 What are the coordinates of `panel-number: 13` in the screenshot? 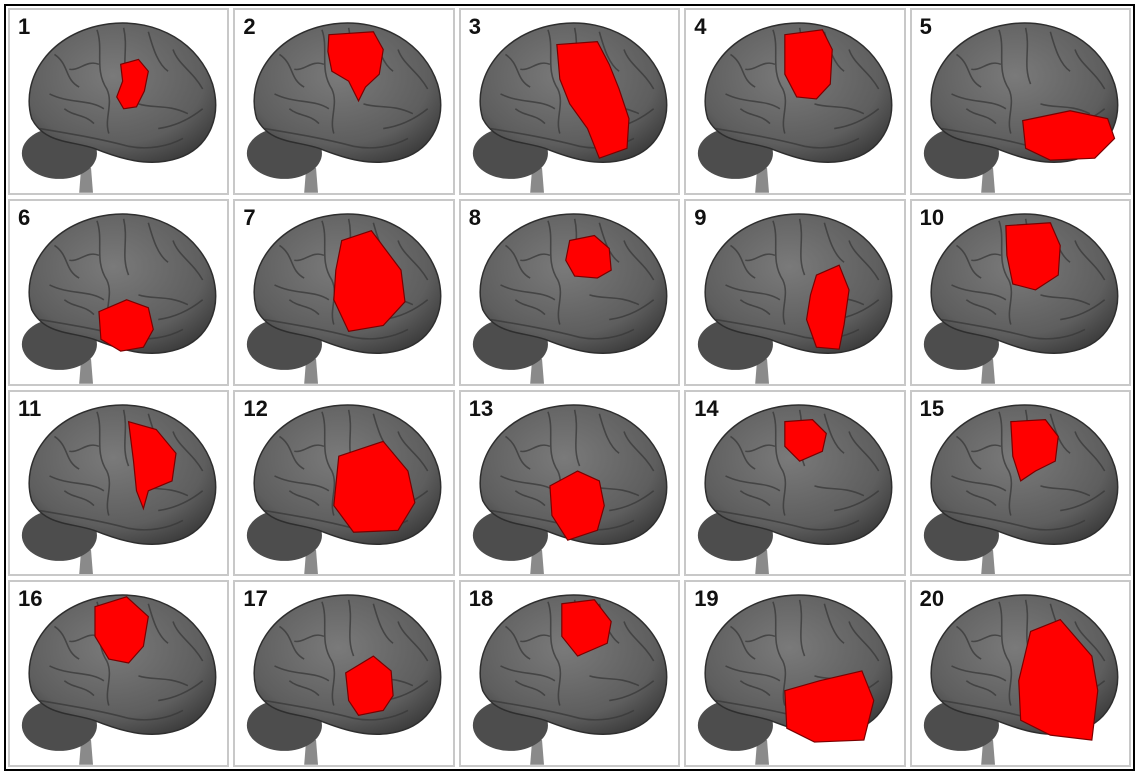 It's located at (481, 408).